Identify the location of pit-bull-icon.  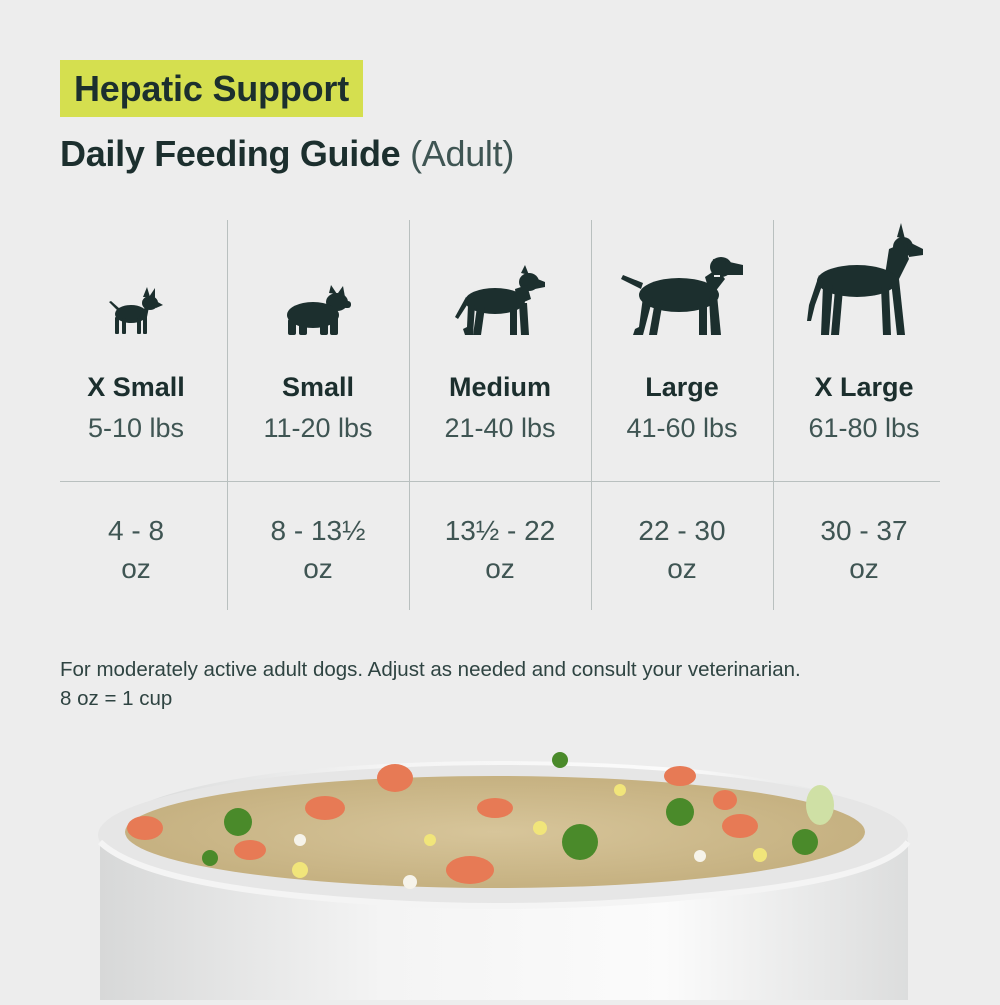
(500, 300).